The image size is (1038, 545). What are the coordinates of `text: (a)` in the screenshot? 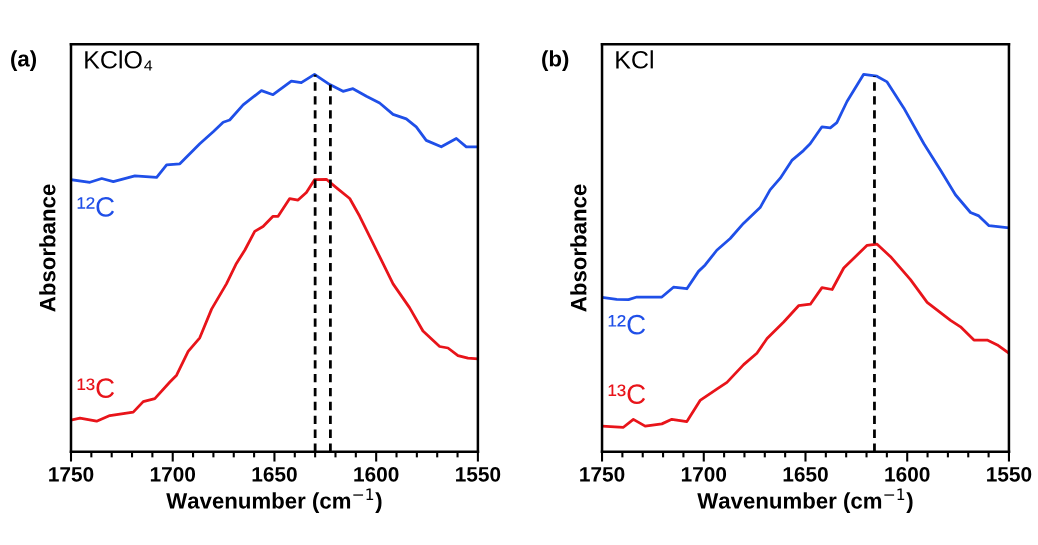 It's located at (24, 60).